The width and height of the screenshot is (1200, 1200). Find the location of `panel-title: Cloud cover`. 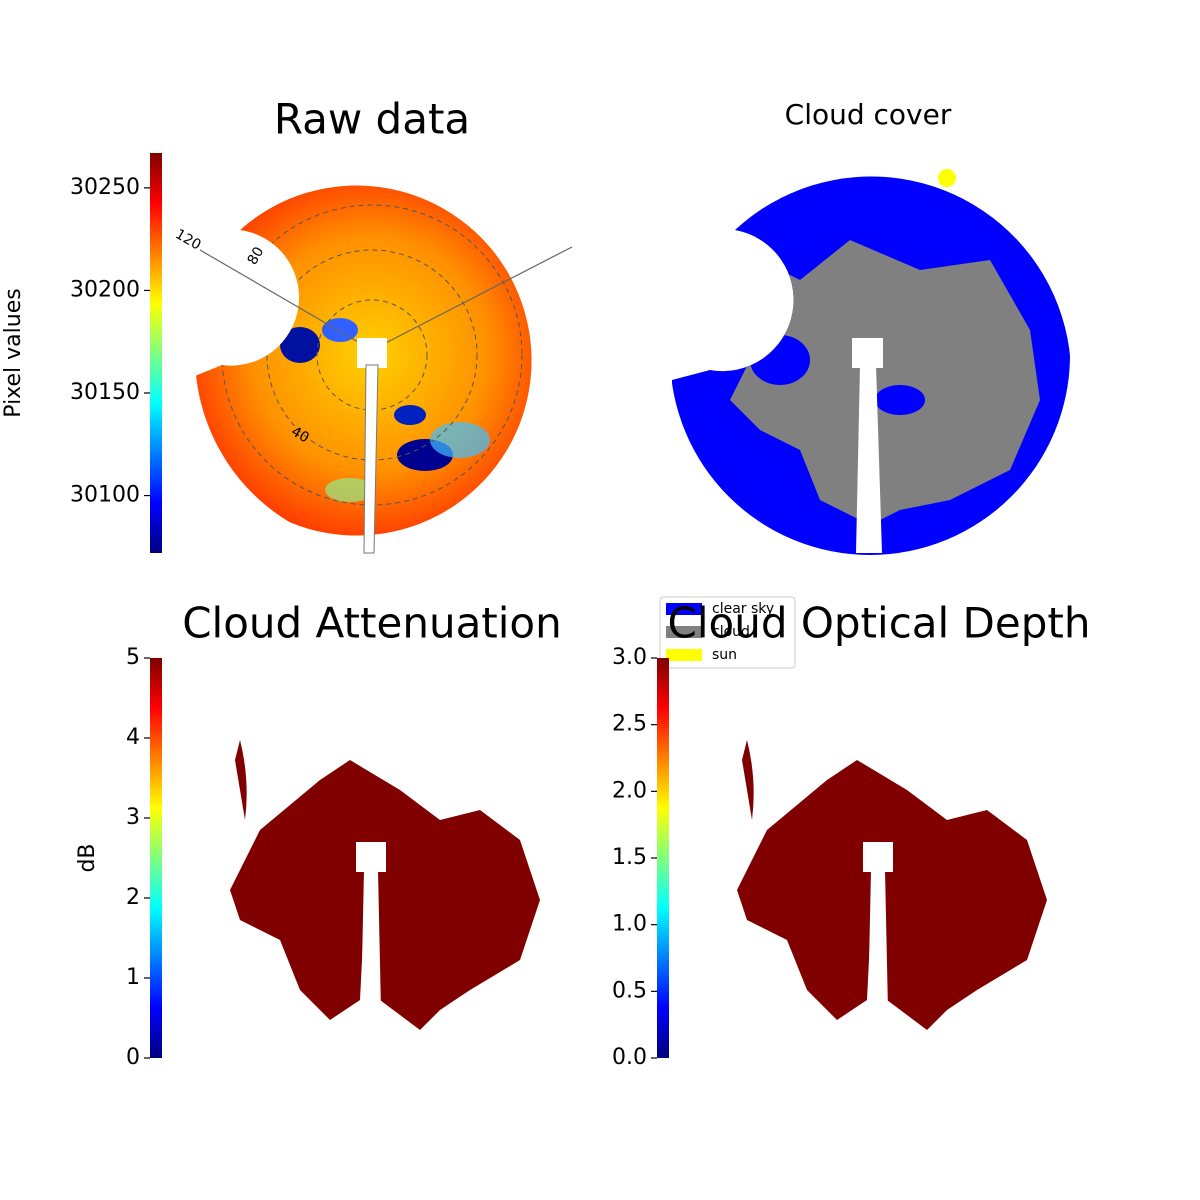

panel-title: Cloud cover is located at coordinates (868, 114).